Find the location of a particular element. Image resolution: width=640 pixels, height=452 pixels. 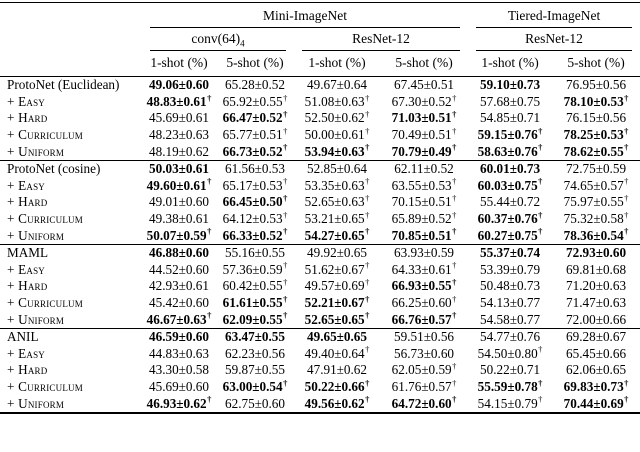

result-cell: 61.76±0.57† is located at coordinates (424, 386).